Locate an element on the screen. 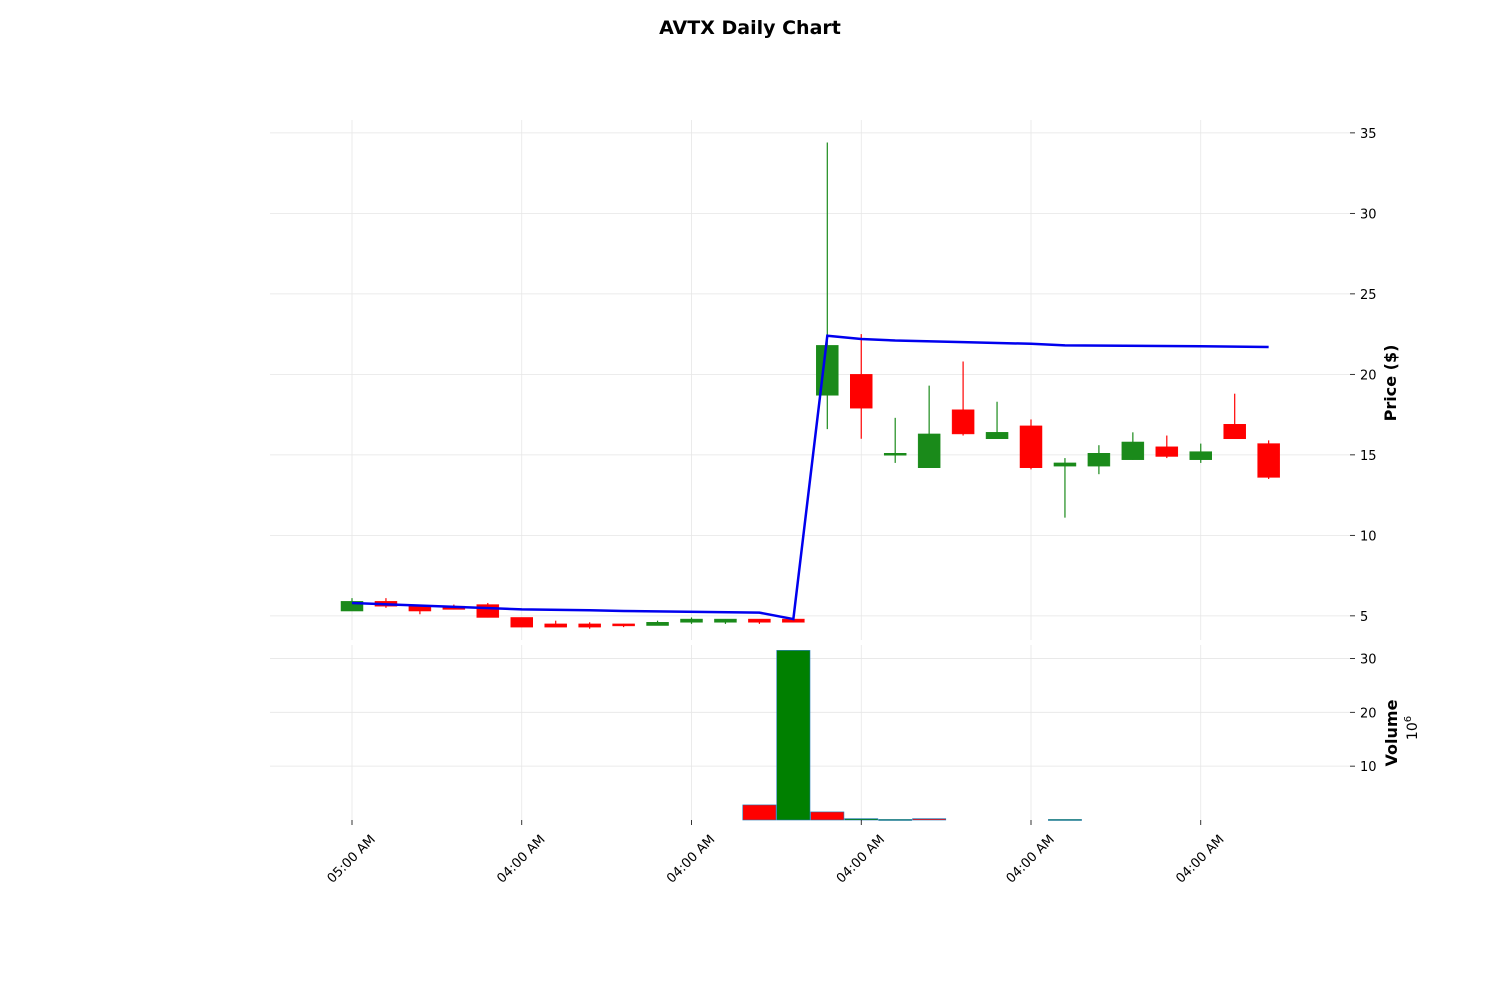 This screenshot has height=1000, width=1500. volume-axis-label: Volume is located at coordinates (1391, 732).